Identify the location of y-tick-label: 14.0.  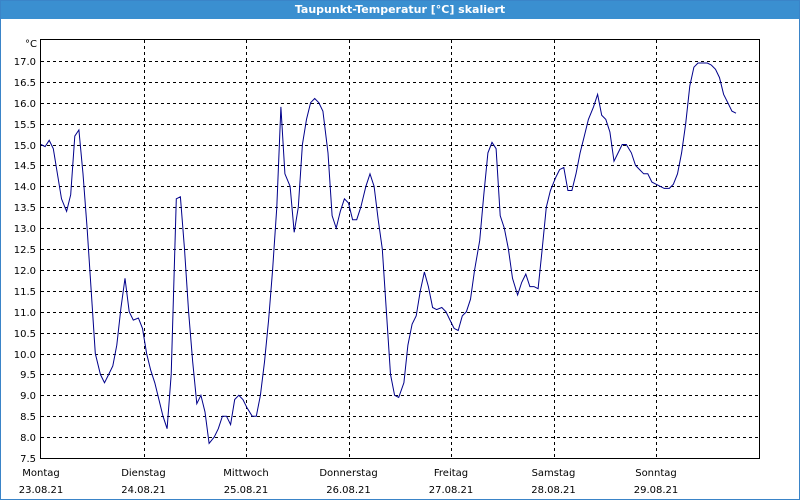
(25, 187).